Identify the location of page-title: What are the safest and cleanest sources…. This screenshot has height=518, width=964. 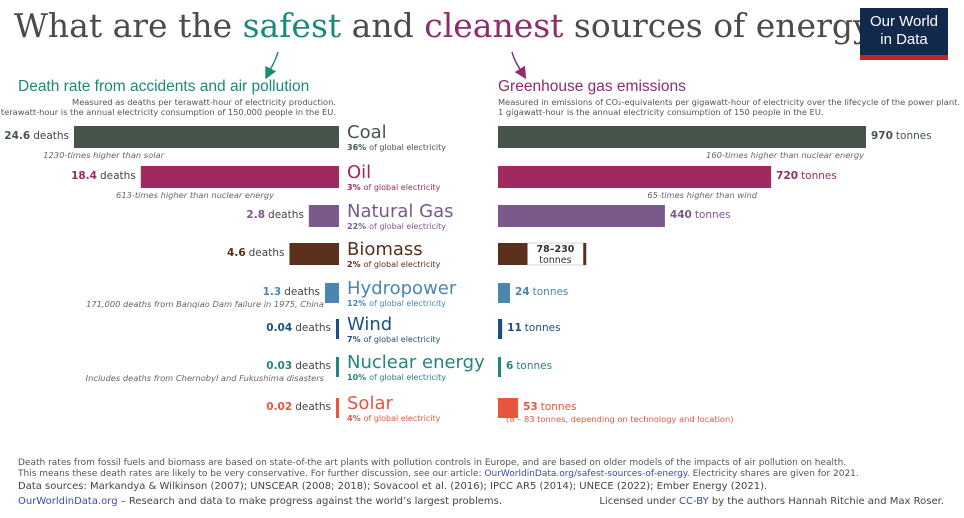
(452, 25).